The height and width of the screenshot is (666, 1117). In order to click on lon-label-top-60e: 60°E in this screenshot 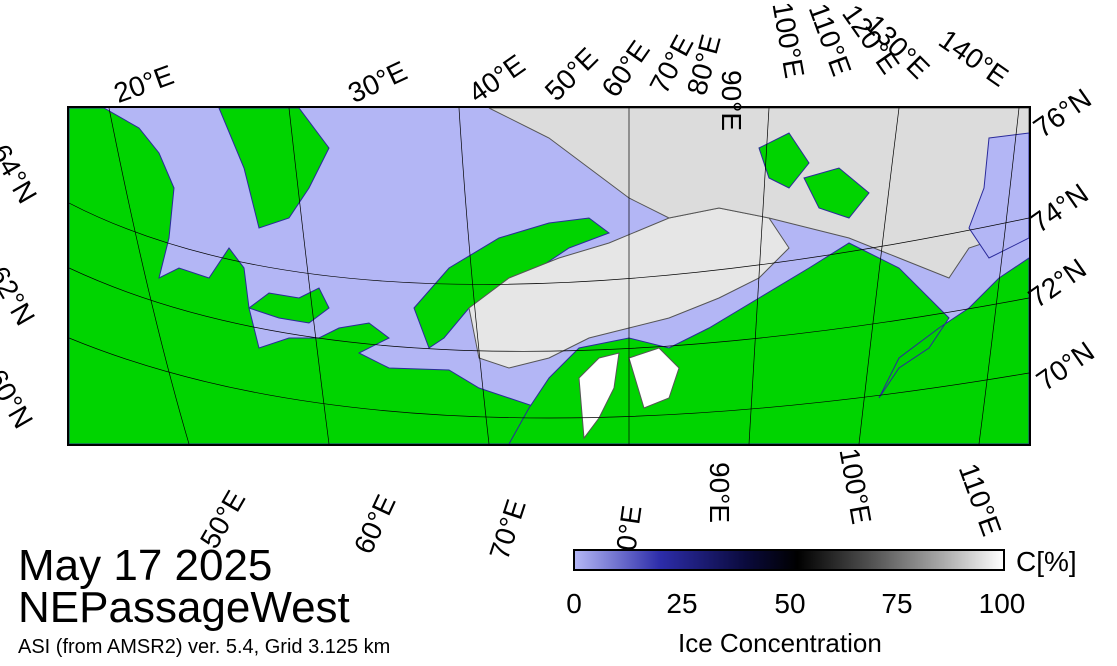, I will do `click(625, 68)`.